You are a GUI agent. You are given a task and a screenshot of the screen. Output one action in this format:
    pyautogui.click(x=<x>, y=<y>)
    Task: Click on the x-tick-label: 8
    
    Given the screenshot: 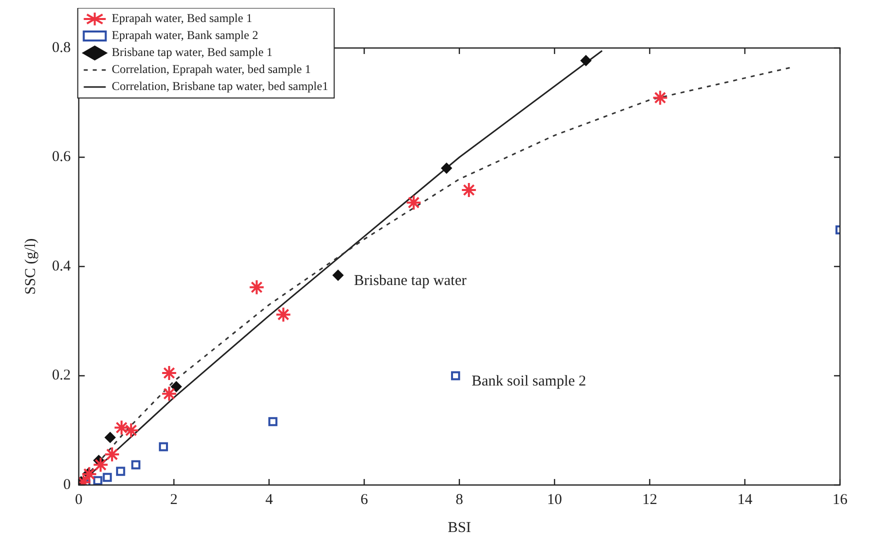 What is the action you would take?
    pyautogui.click(x=460, y=500)
    